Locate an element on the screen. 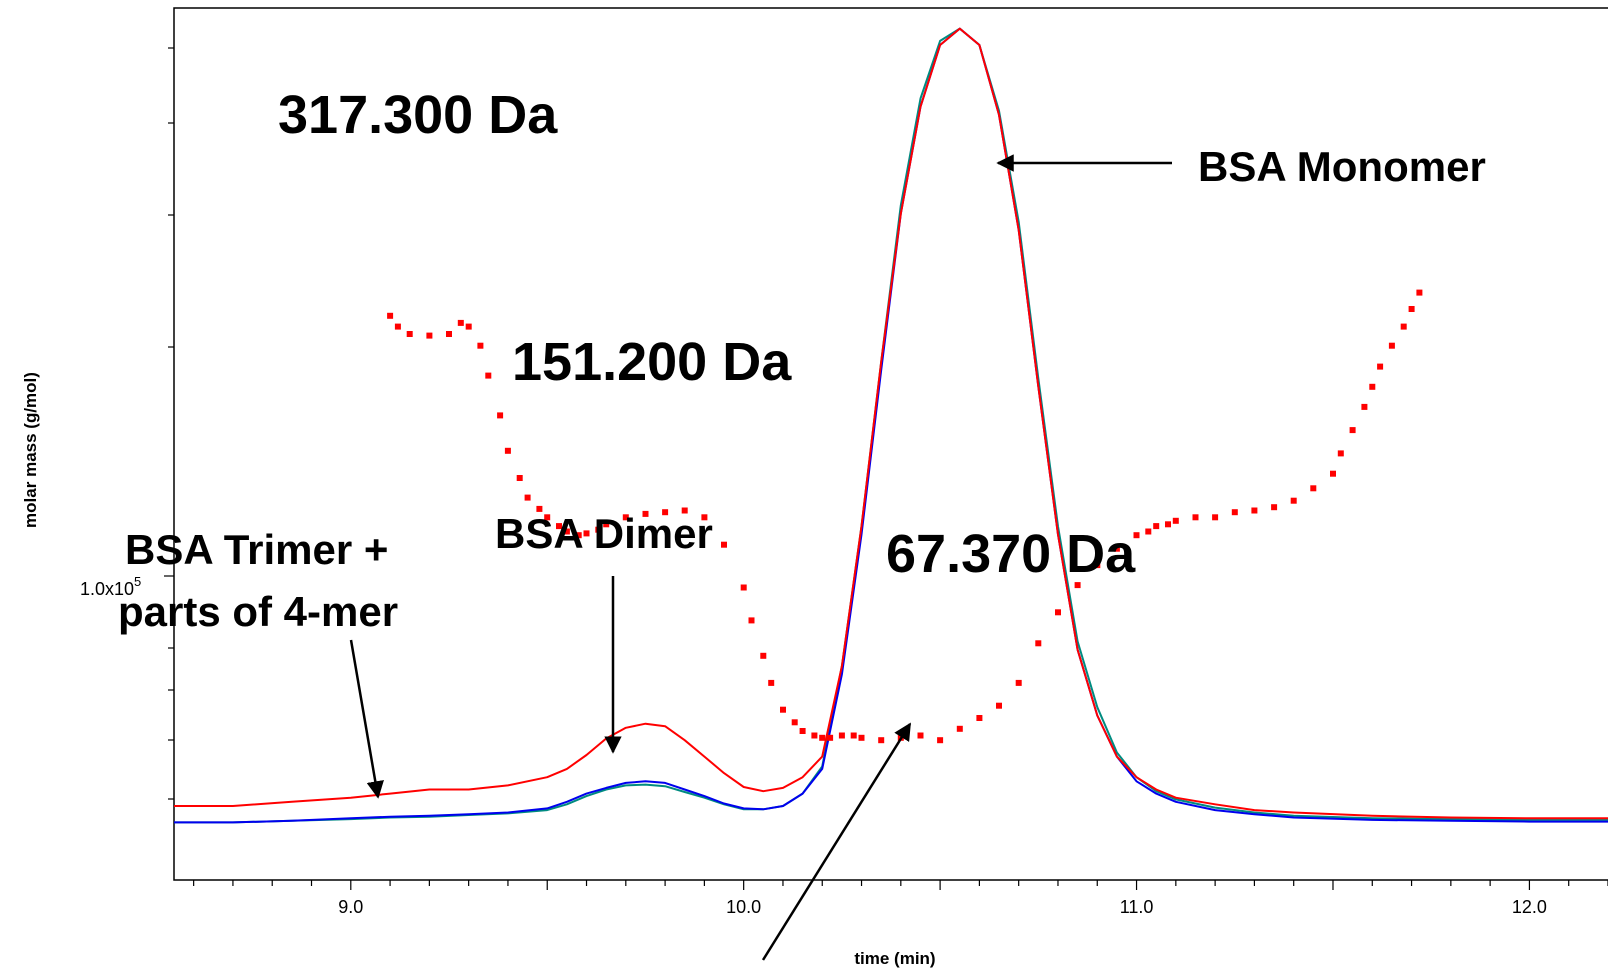 The image size is (1608, 972). x-axis-title: time (min) is located at coordinates (894, 958).